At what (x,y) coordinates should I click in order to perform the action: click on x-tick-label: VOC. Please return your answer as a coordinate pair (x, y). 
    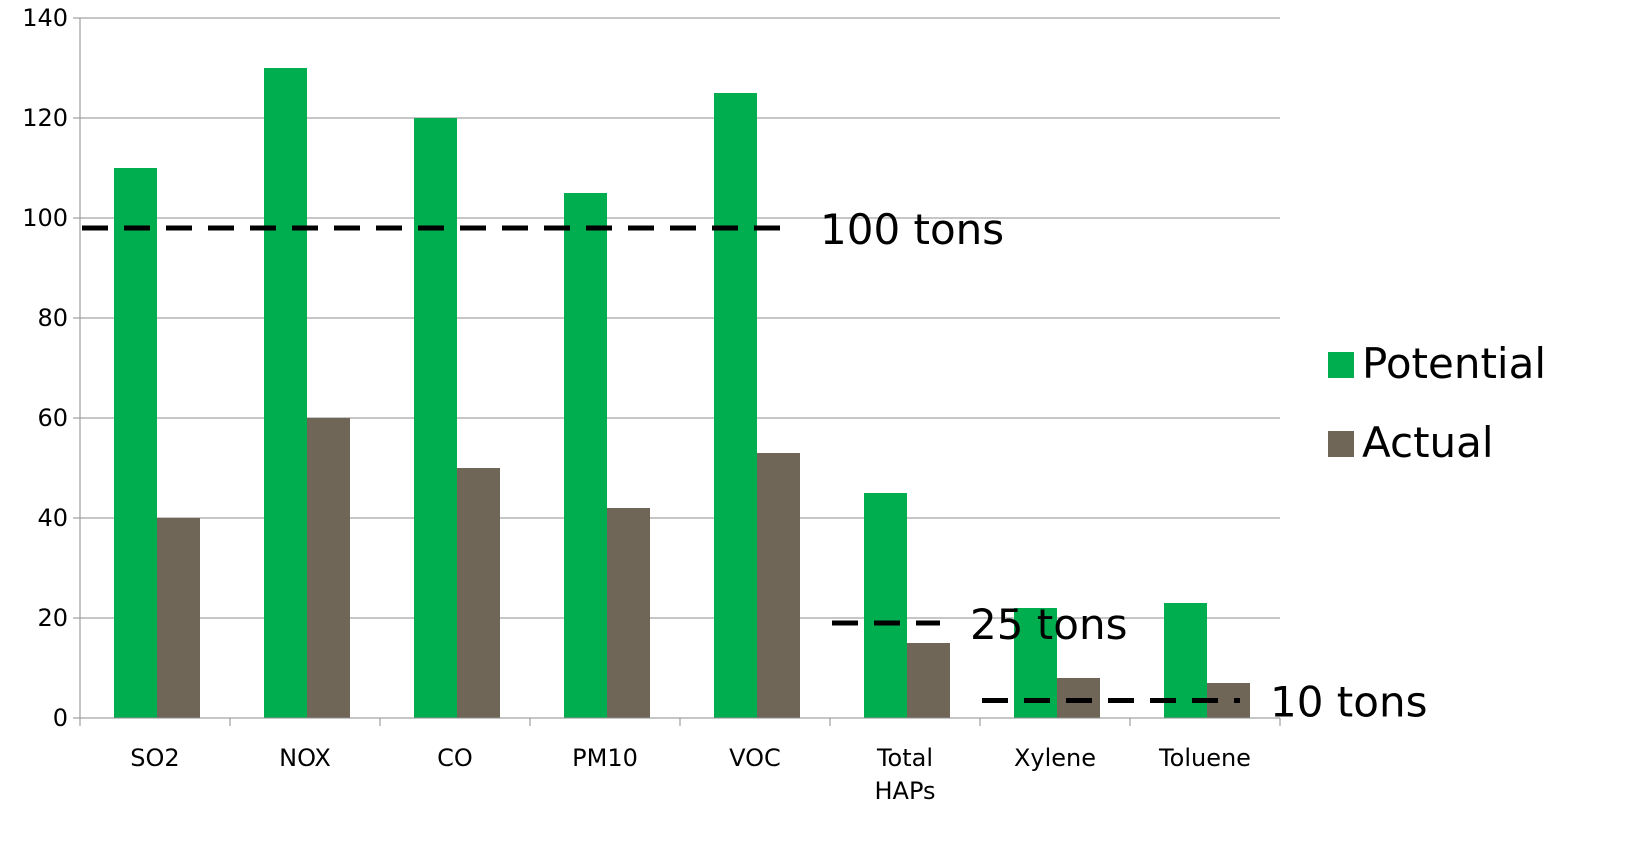
    Looking at the image, I should click on (755, 758).